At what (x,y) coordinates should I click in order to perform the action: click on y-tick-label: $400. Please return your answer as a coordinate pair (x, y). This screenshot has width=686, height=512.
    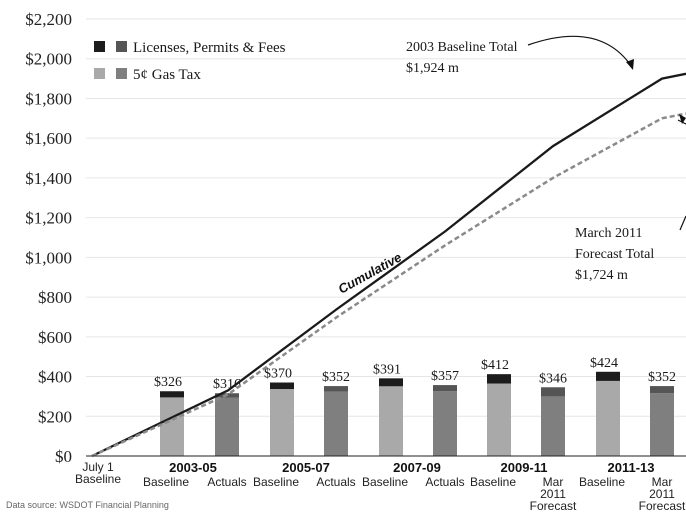
    Looking at the image, I should click on (55, 377).